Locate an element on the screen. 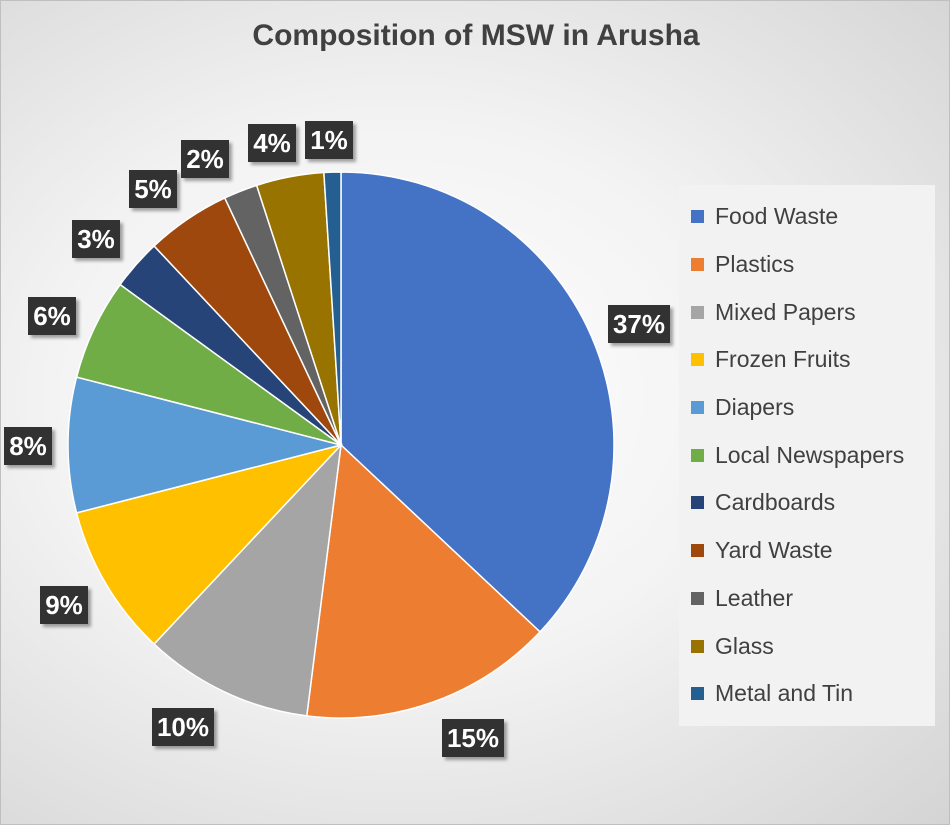  legend-label: Yard Waste is located at coordinates (774, 550).